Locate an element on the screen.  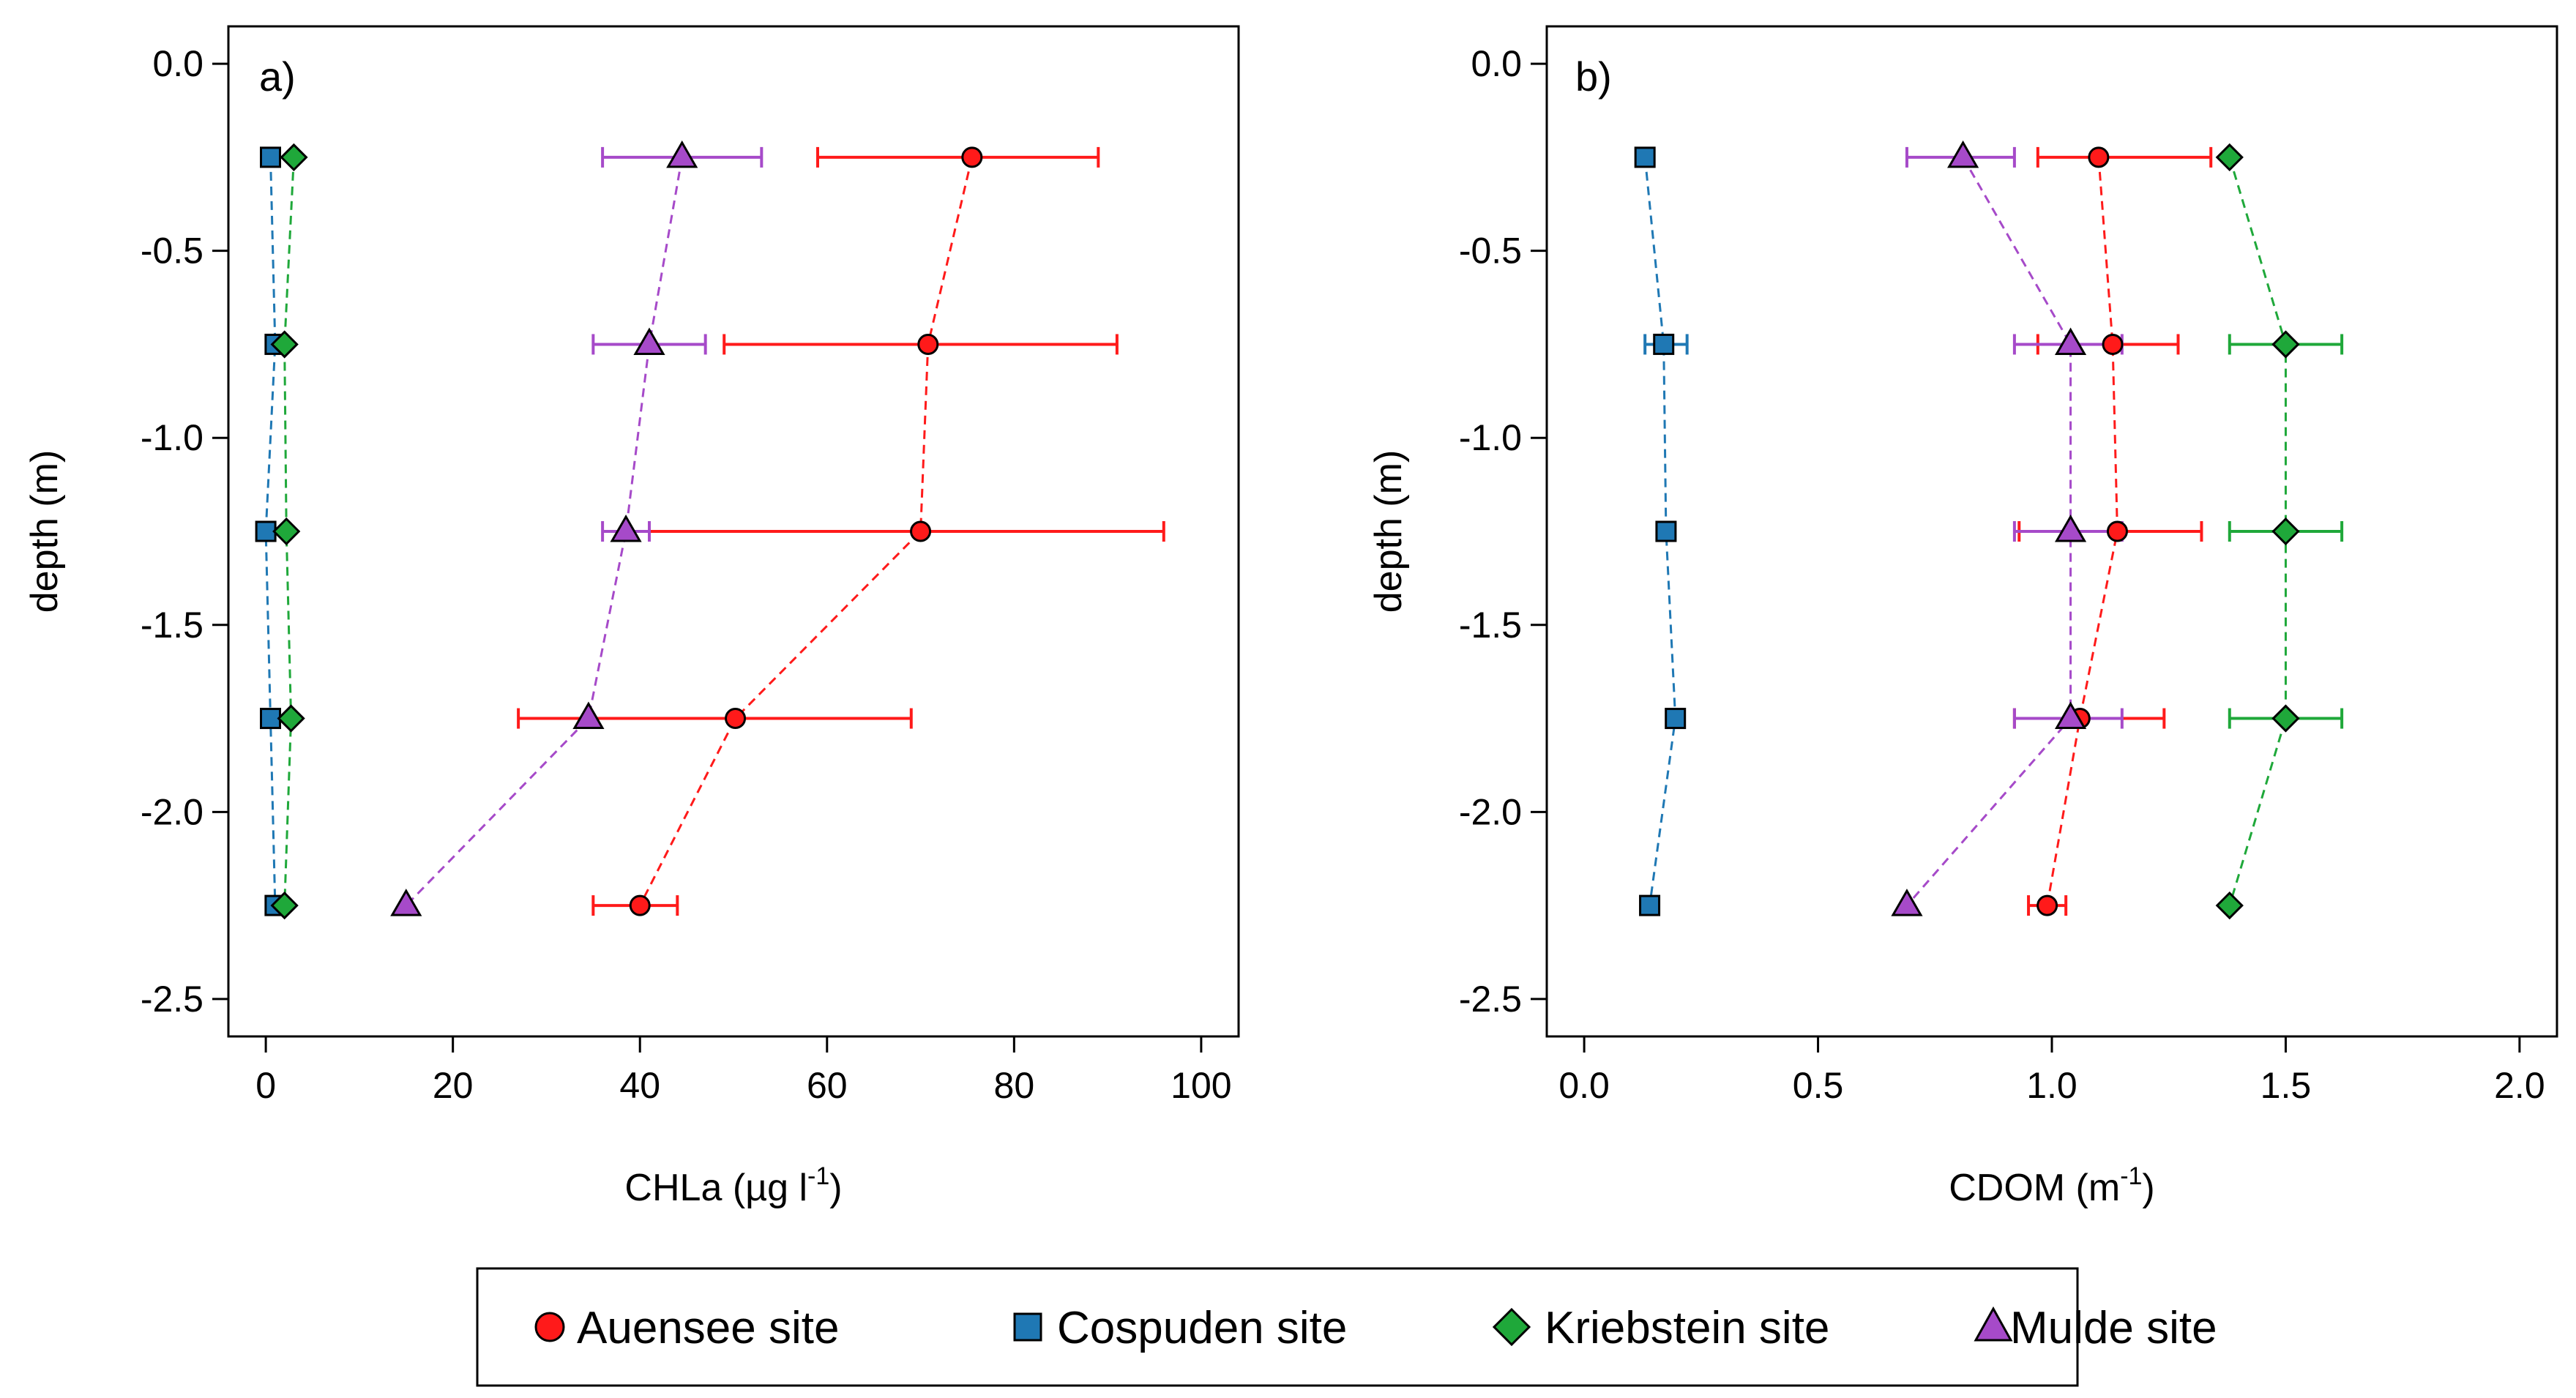
panel-b-x-axis-title-main: CDOM (m is located at coordinates (2034, 1188).